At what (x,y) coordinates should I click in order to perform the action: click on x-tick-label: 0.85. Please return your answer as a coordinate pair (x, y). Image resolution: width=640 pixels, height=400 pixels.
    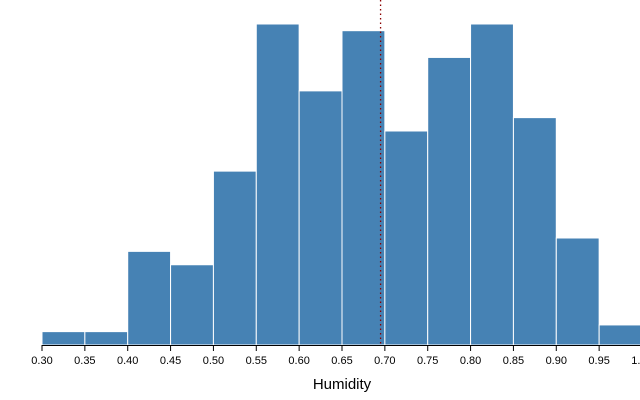
    Looking at the image, I should click on (513, 361).